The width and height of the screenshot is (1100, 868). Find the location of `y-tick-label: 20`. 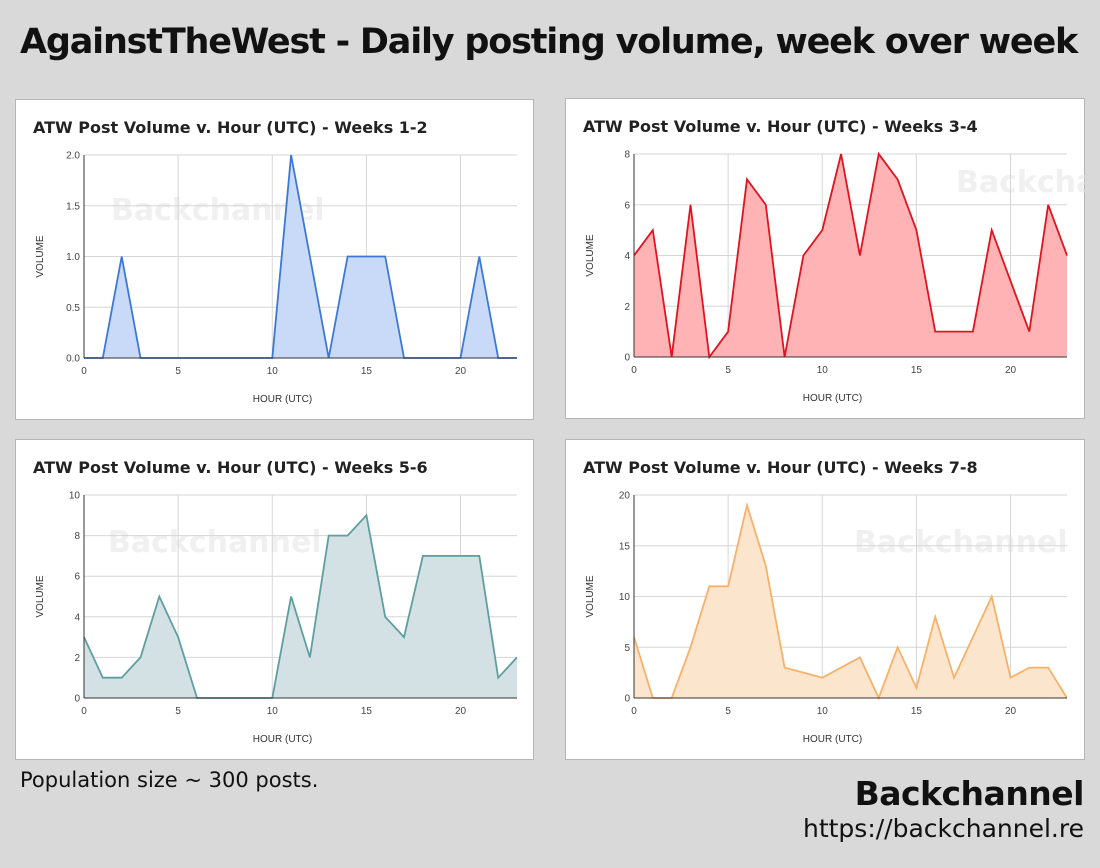

y-tick-label: 20 is located at coordinates (625, 496).